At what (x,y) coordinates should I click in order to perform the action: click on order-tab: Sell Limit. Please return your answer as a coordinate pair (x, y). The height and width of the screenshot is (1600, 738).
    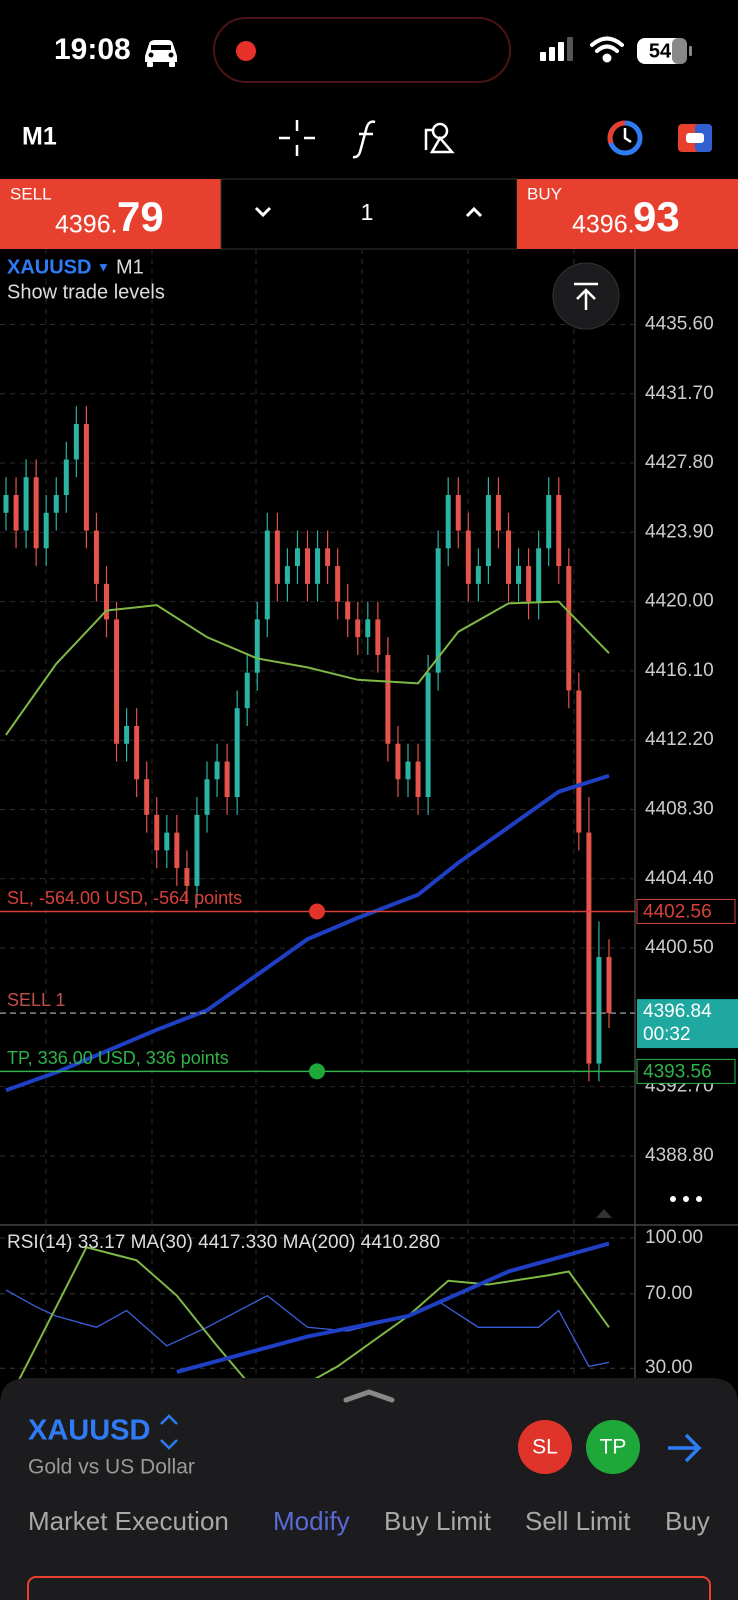
    Looking at the image, I should click on (578, 1521).